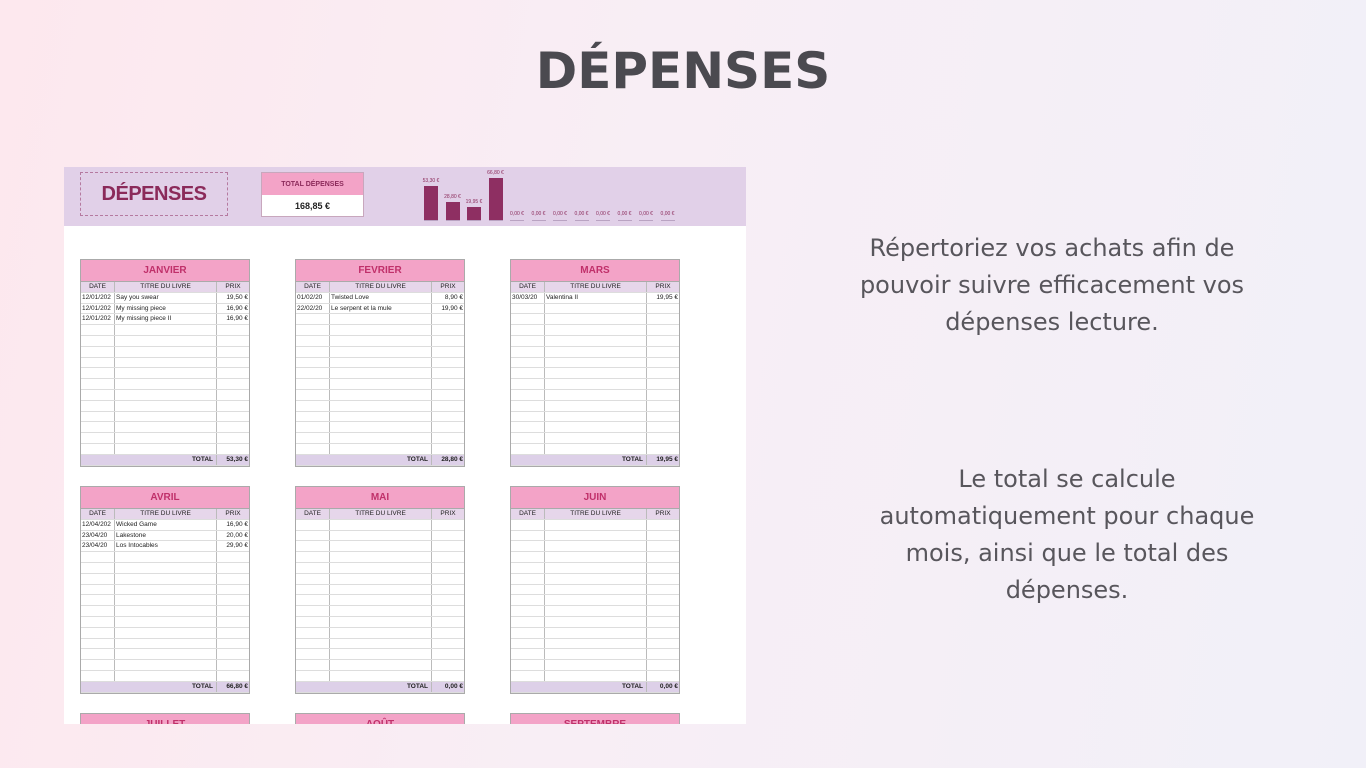 The image size is (1366, 768). Describe the element at coordinates (595, 271) in the screenshot. I see `month-name: MARS` at that location.